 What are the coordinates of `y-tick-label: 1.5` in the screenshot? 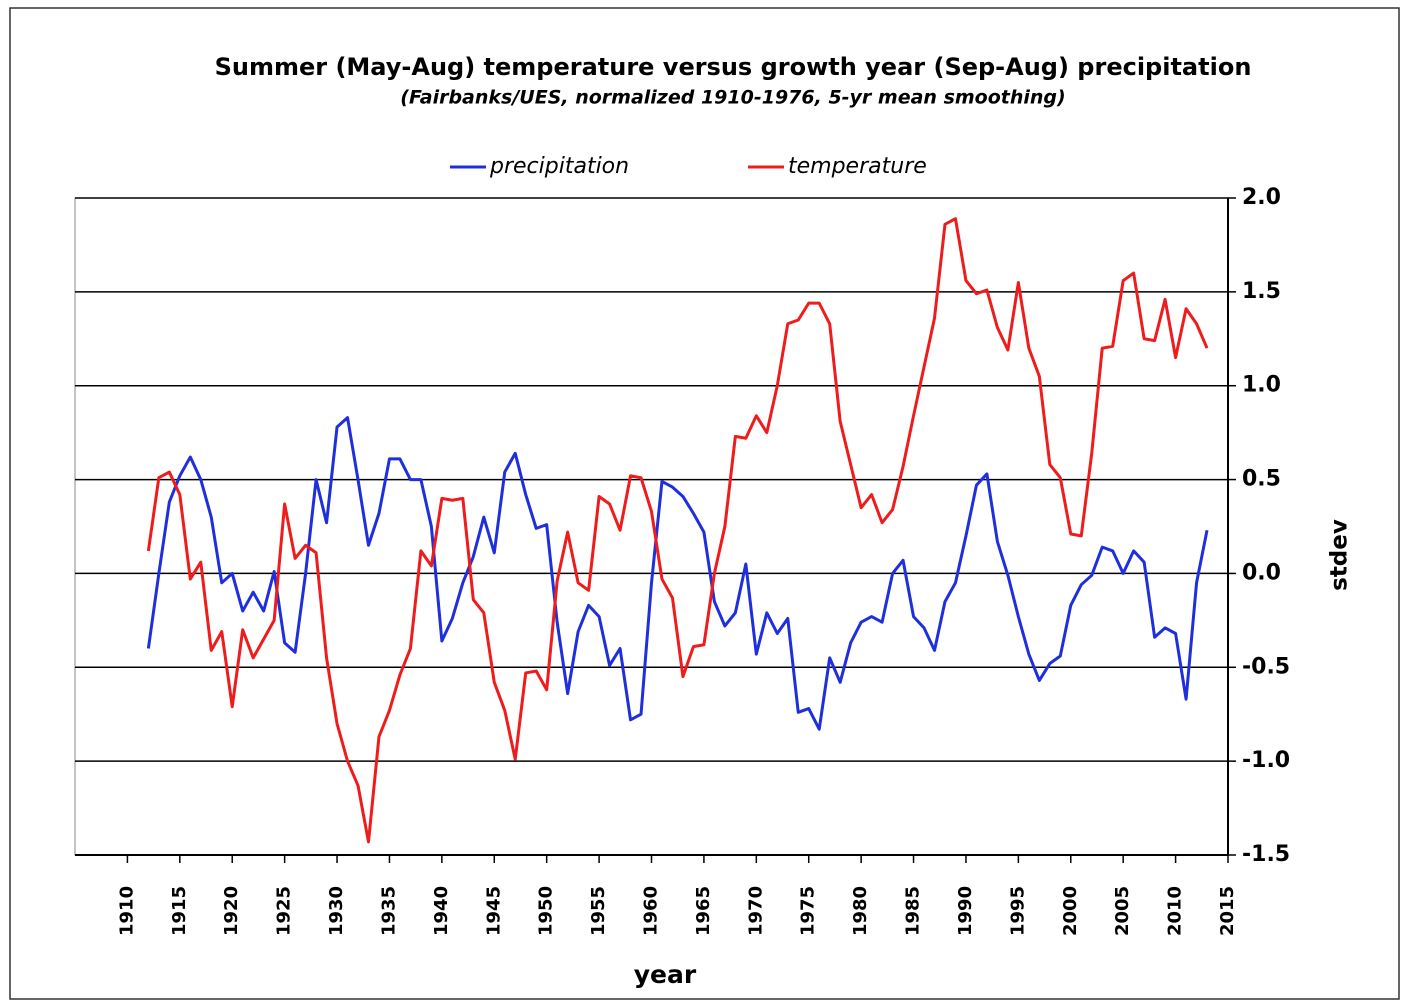 It's located at (1261, 291).